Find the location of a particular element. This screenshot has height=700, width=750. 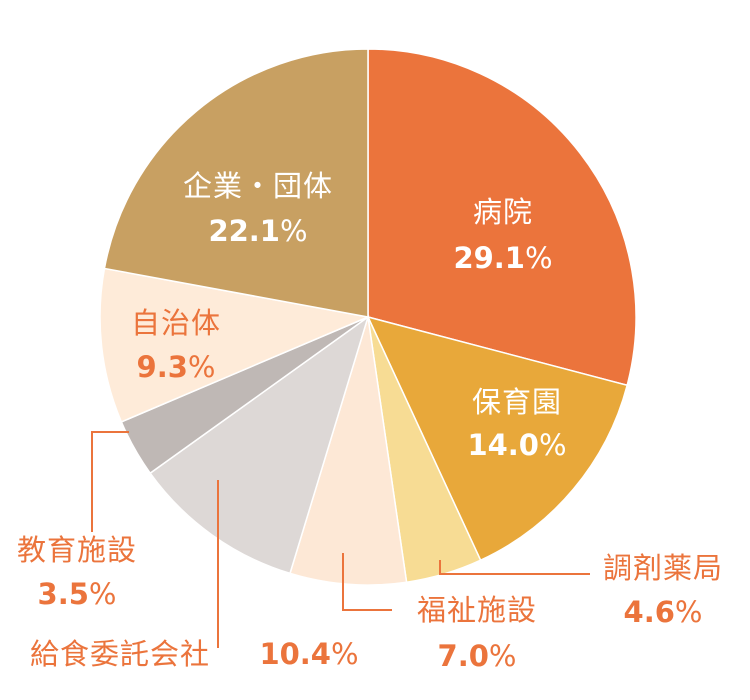

slice-value-8: 22.1% is located at coordinates (257, 231).